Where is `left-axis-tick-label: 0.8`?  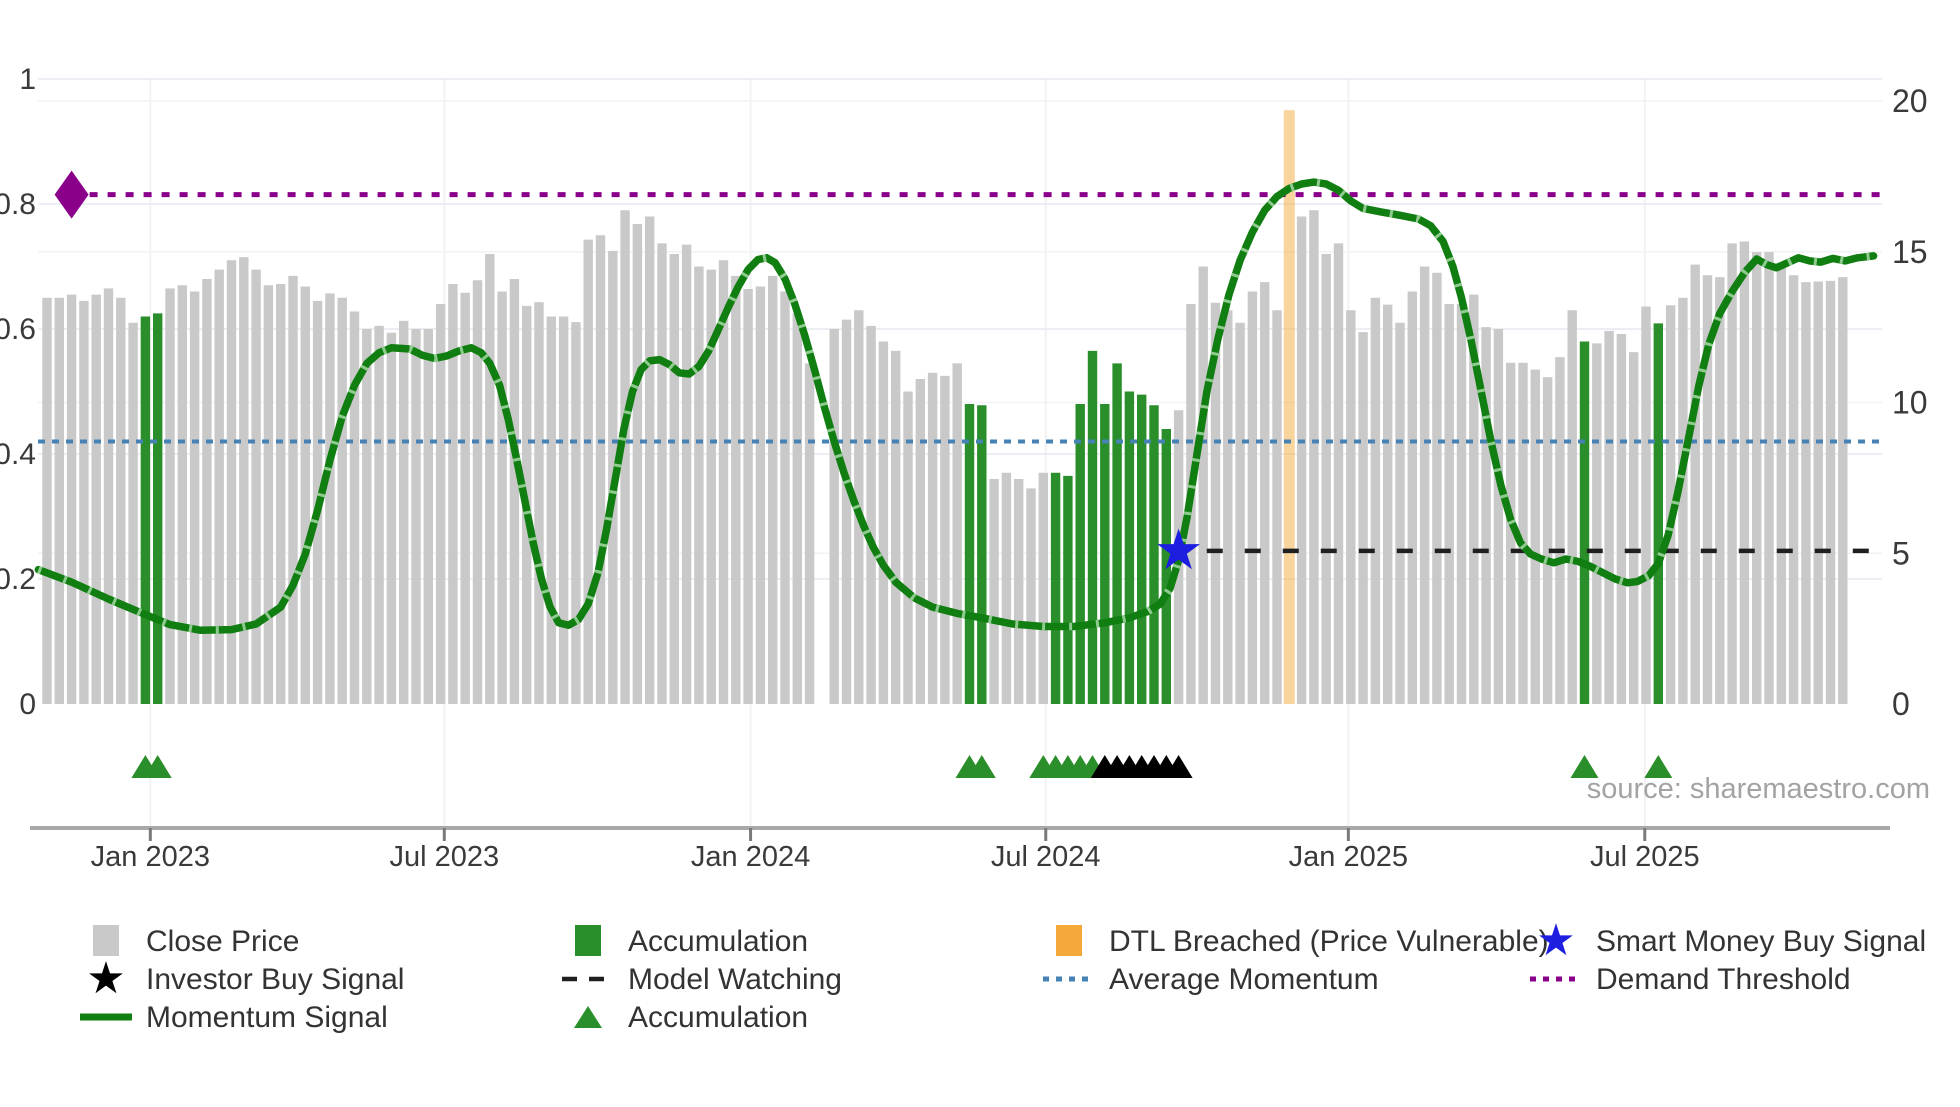 left-axis-tick-label: 0.8 is located at coordinates (18, 204).